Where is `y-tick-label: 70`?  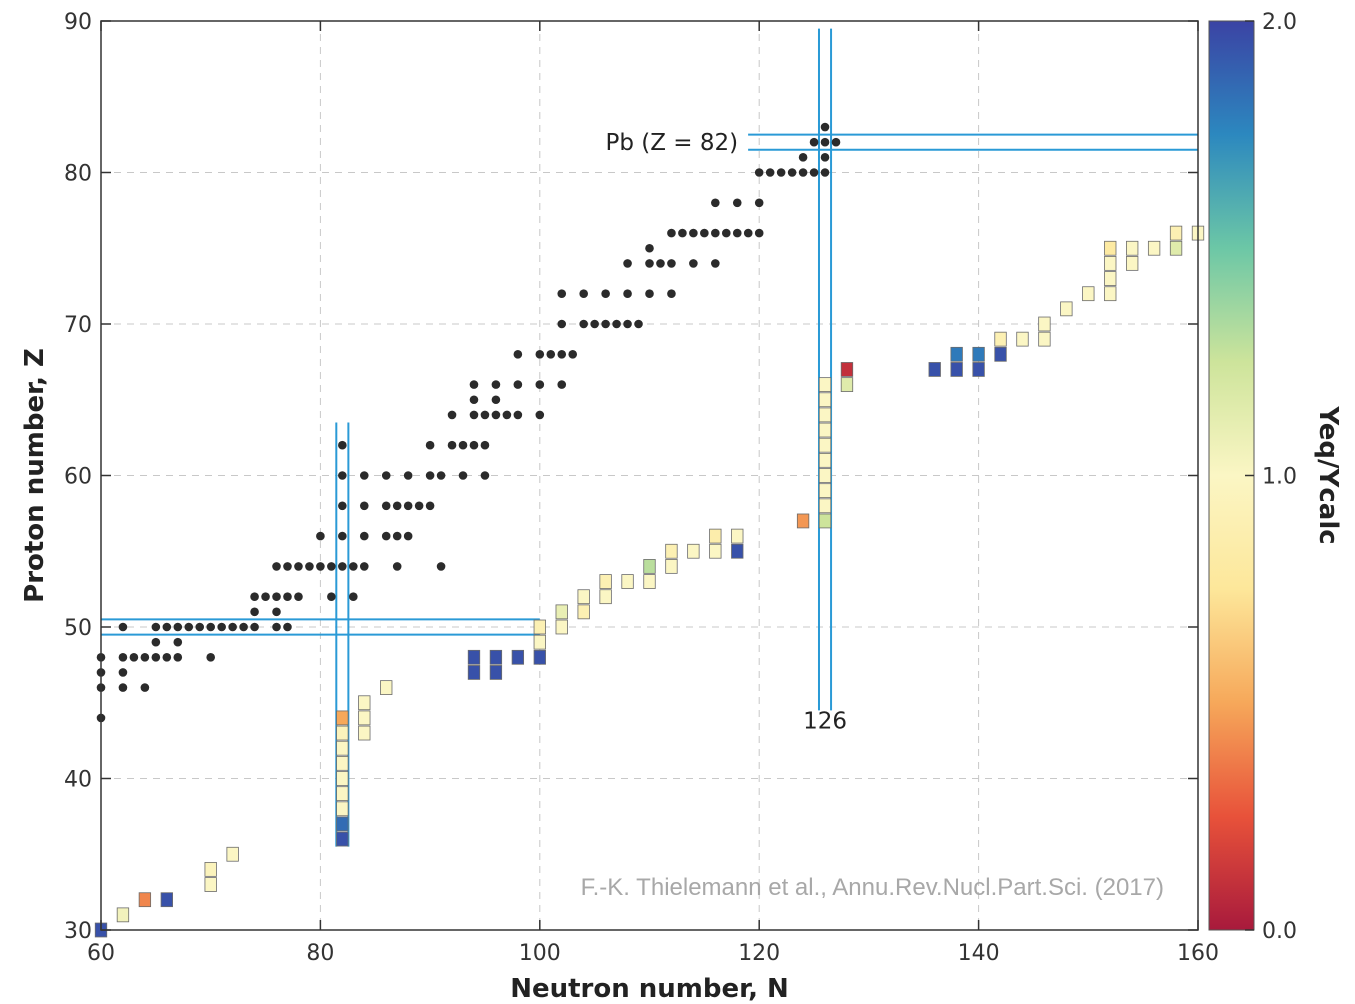
y-tick-label: 70 is located at coordinates (78, 325).